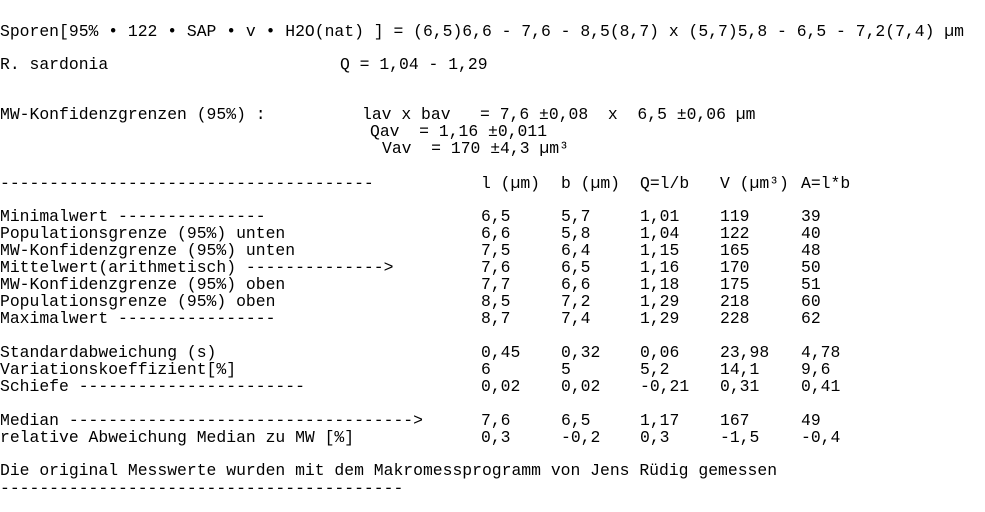 The image size is (985, 512). What do you see at coordinates (811, 318) in the screenshot?
I see `table-cell: 62` at bounding box center [811, 318].